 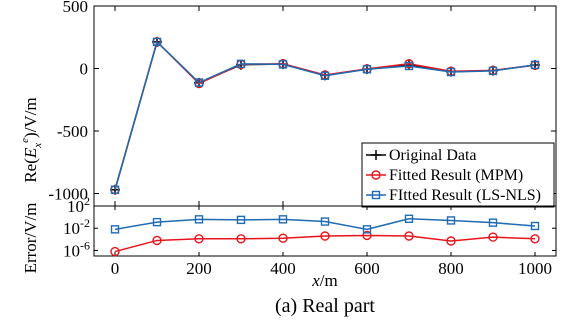 I want to click on x-tick-label: 600, so click(x=367, y=268).